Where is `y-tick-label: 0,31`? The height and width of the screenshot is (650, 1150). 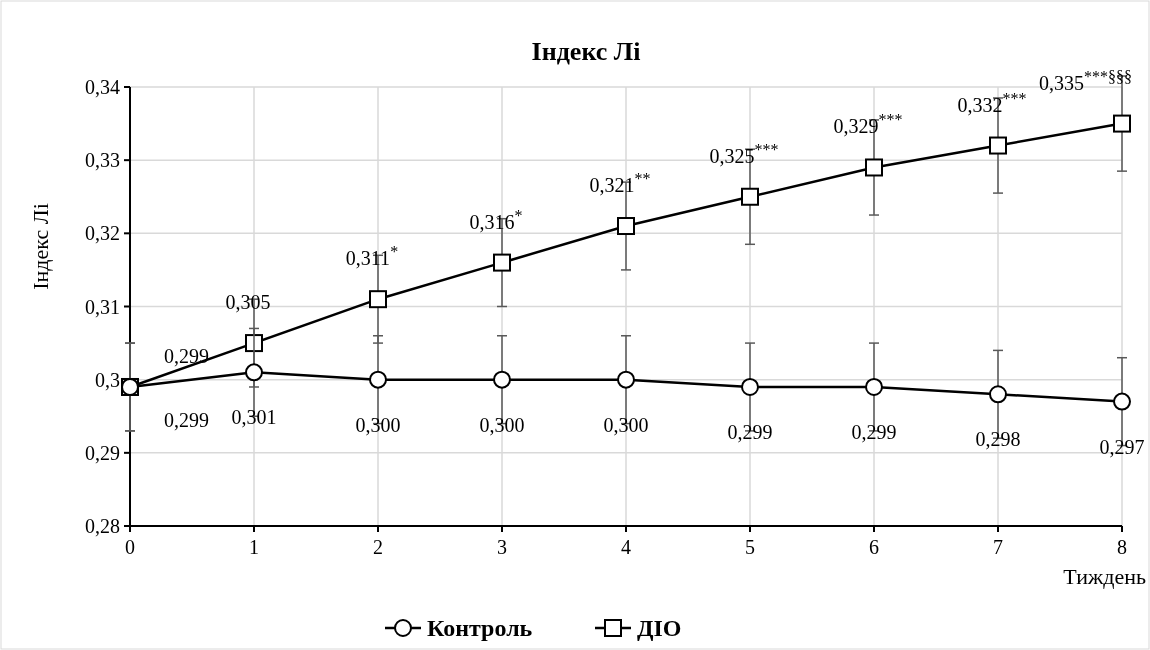
y-tick-label: 0,31 is located at coordinates (102, 306).